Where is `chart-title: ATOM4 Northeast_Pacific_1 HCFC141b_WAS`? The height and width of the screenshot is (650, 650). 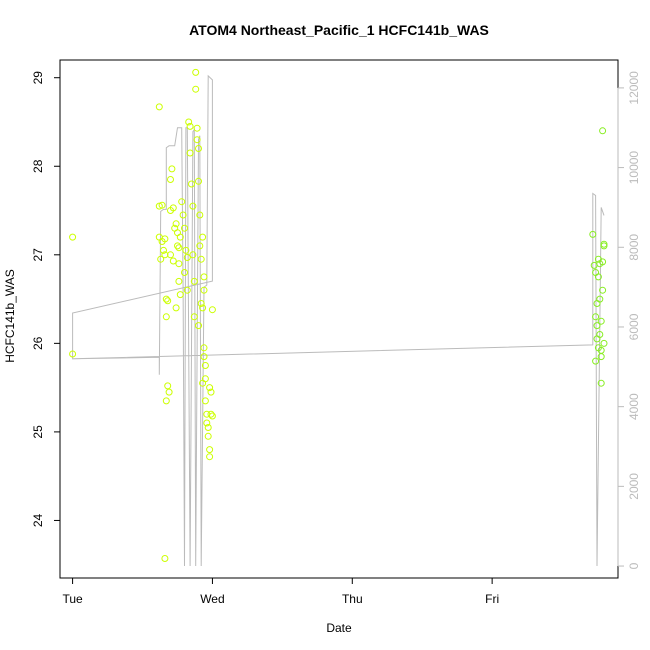
chart-title: ATOM4 Northeast_Pacific_1 HCFC141b_WAS is located at coordinates (339, 30).